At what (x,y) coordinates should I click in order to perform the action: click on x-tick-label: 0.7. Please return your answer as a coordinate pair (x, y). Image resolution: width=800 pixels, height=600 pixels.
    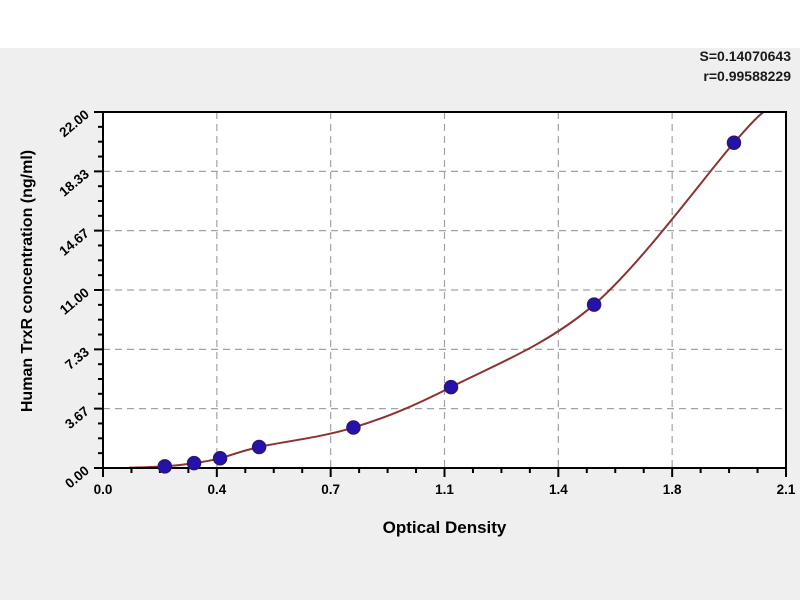
    Looking at the image, I should click on (330, 489).